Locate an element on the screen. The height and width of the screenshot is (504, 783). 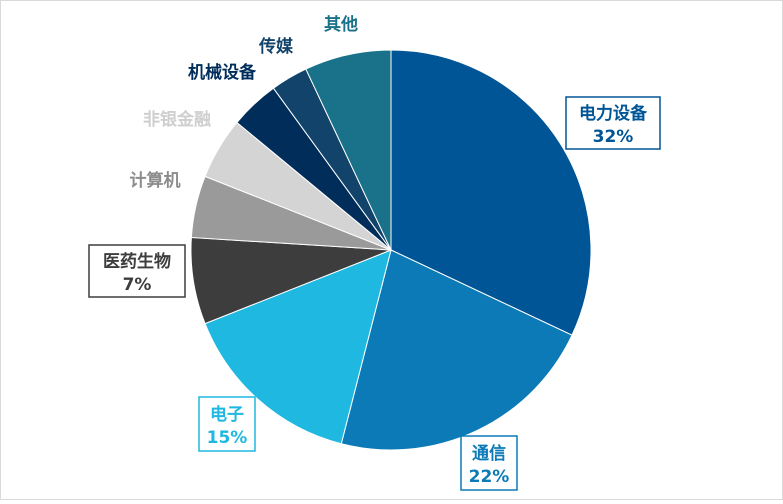
slice-label-text: 计算机 is located at coordinates (155, 180).